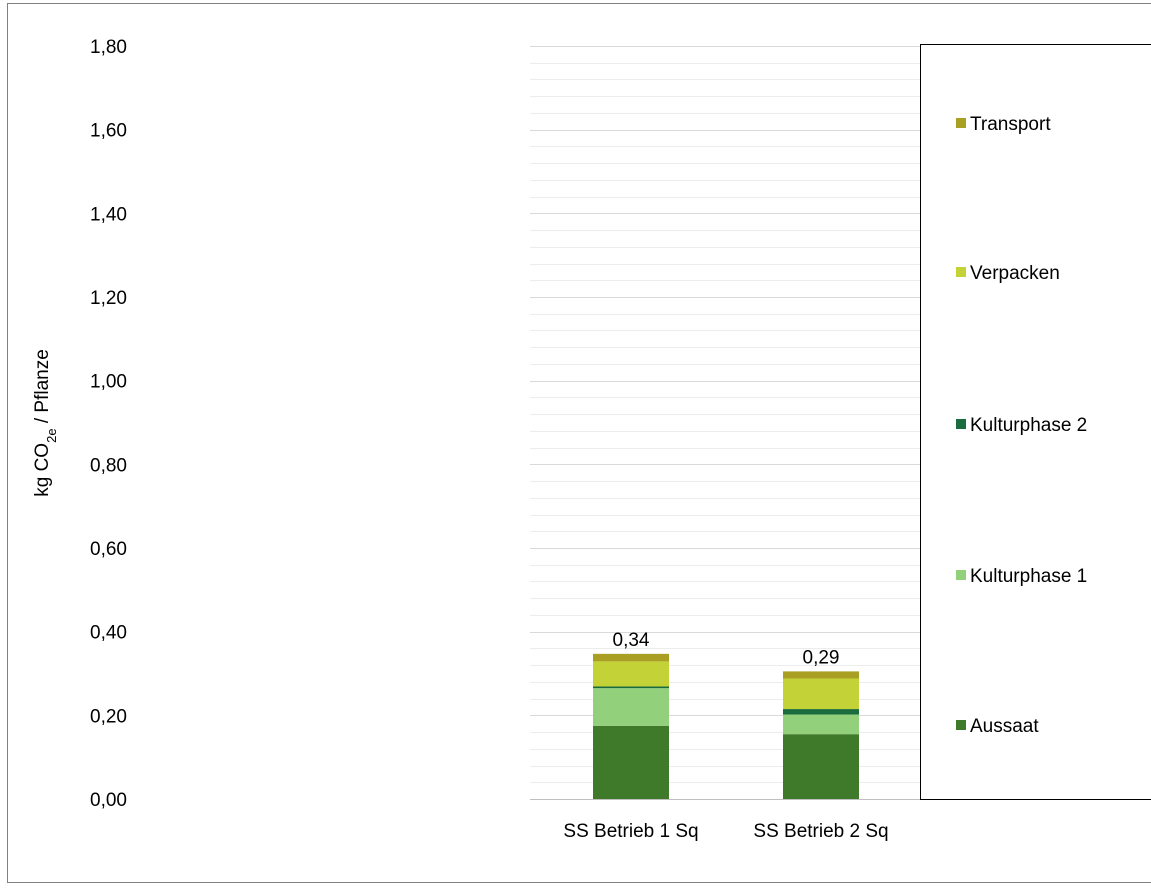 This screenshot has width=1151, height=888. I want to click on x-category-label: SS Betrieb 2 Sq, so click(820, 831).